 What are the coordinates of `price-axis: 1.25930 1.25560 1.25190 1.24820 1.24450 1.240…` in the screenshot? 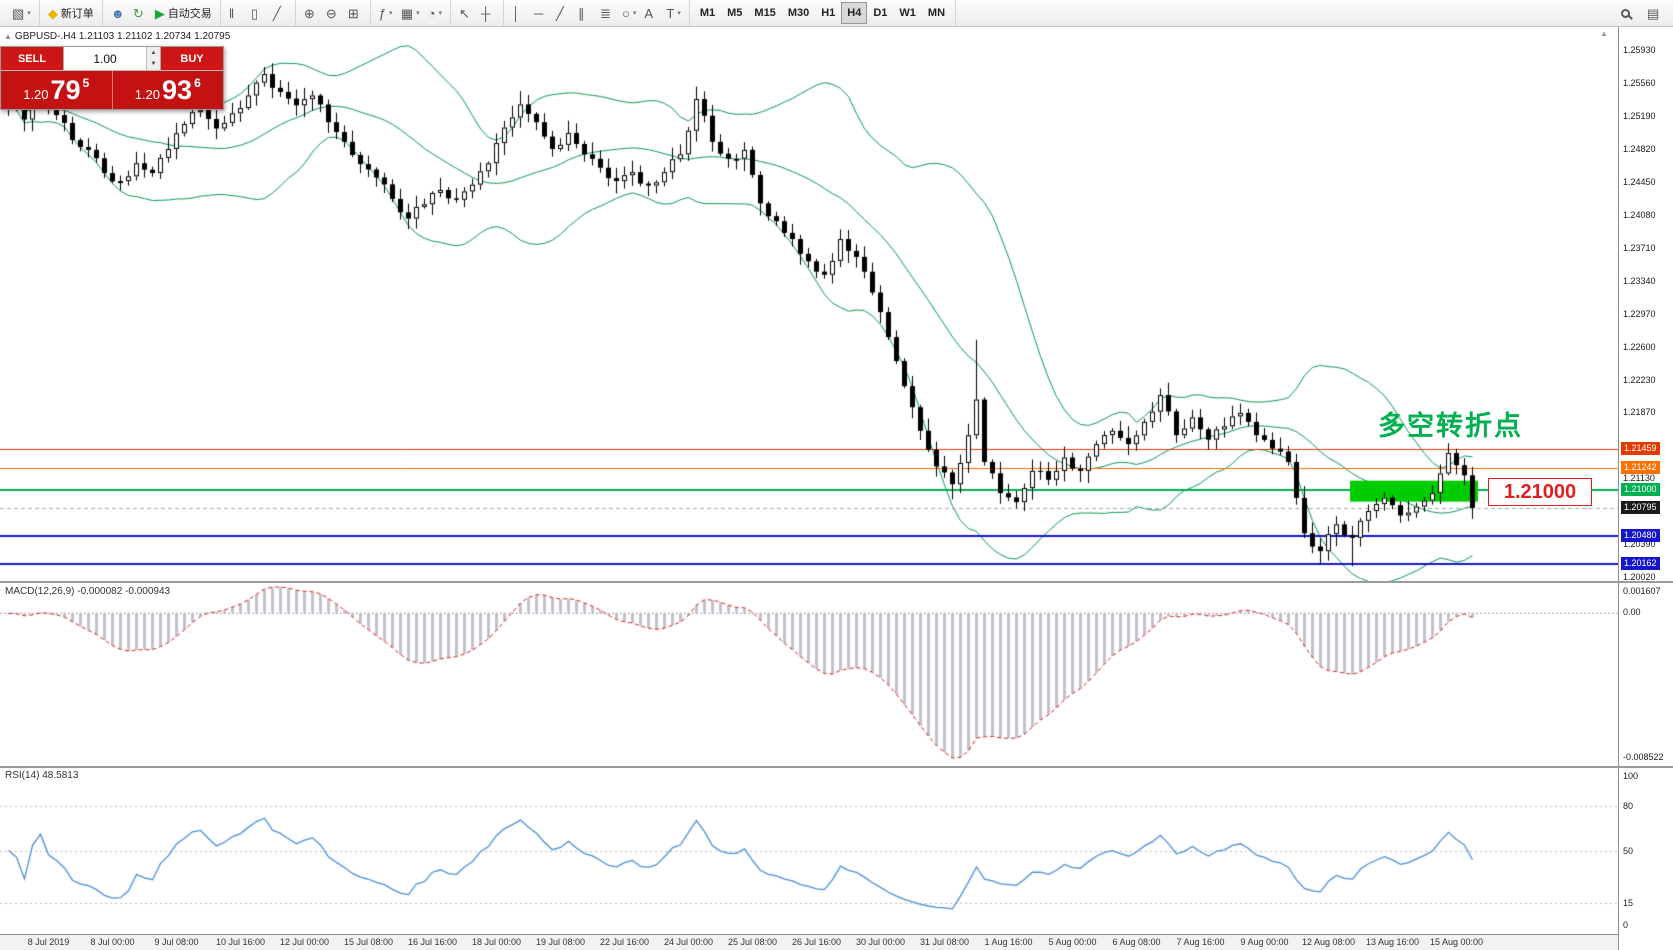 It's located at (1645, 488).